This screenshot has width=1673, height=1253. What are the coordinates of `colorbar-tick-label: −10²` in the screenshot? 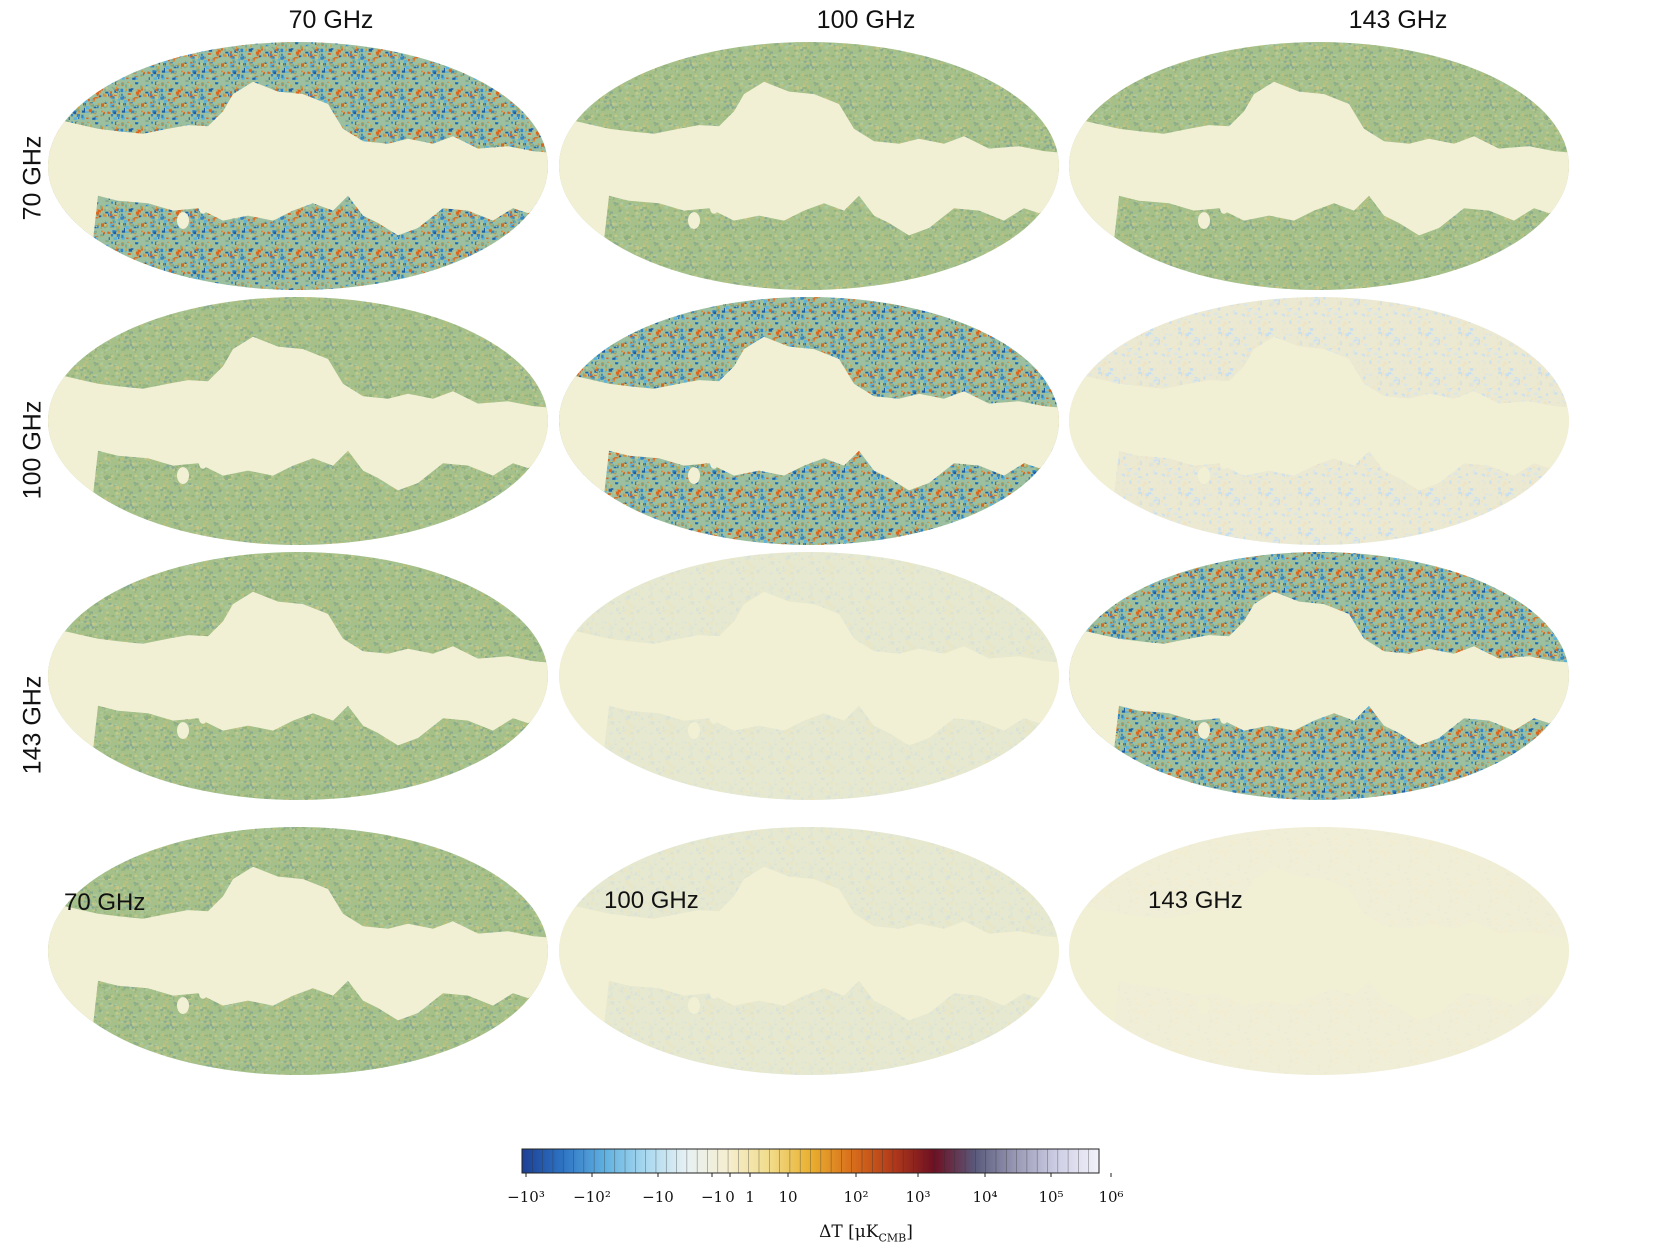 It's located at (592, 1197).